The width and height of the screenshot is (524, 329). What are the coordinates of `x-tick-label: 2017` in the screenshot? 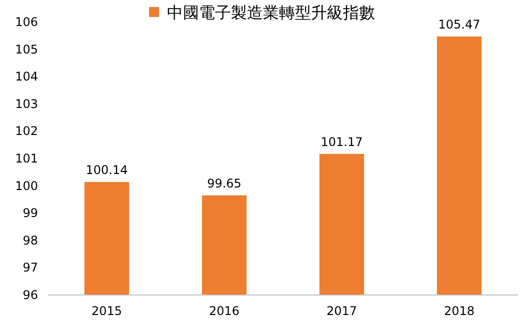 It's located at (342, 311).